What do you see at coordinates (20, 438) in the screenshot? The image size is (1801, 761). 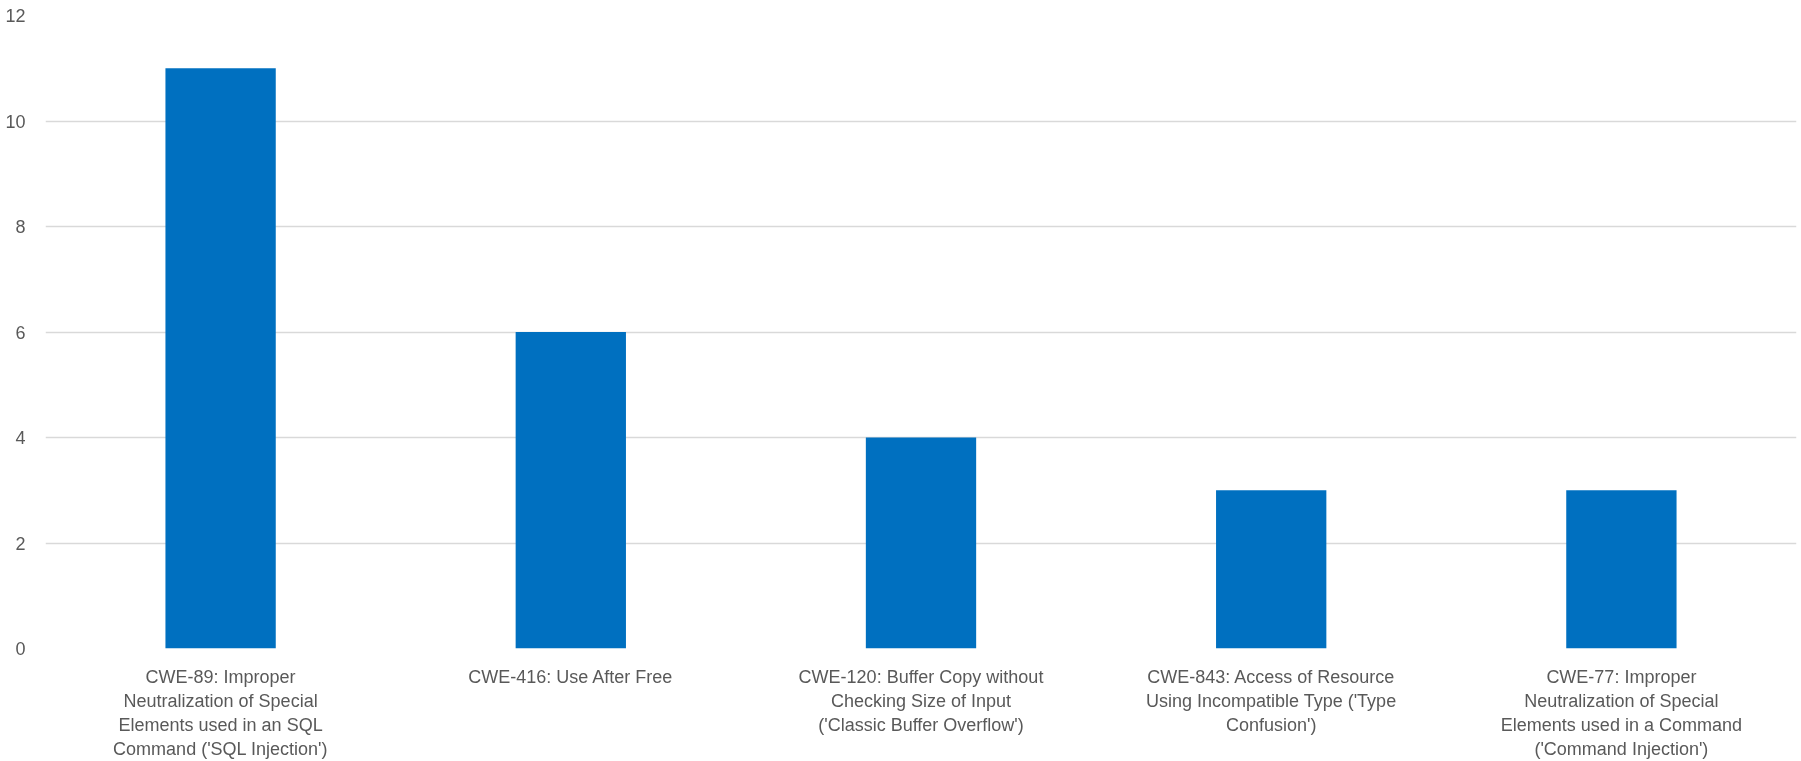 I see `y-tick-label: 4` at bounding box center [20, 438].